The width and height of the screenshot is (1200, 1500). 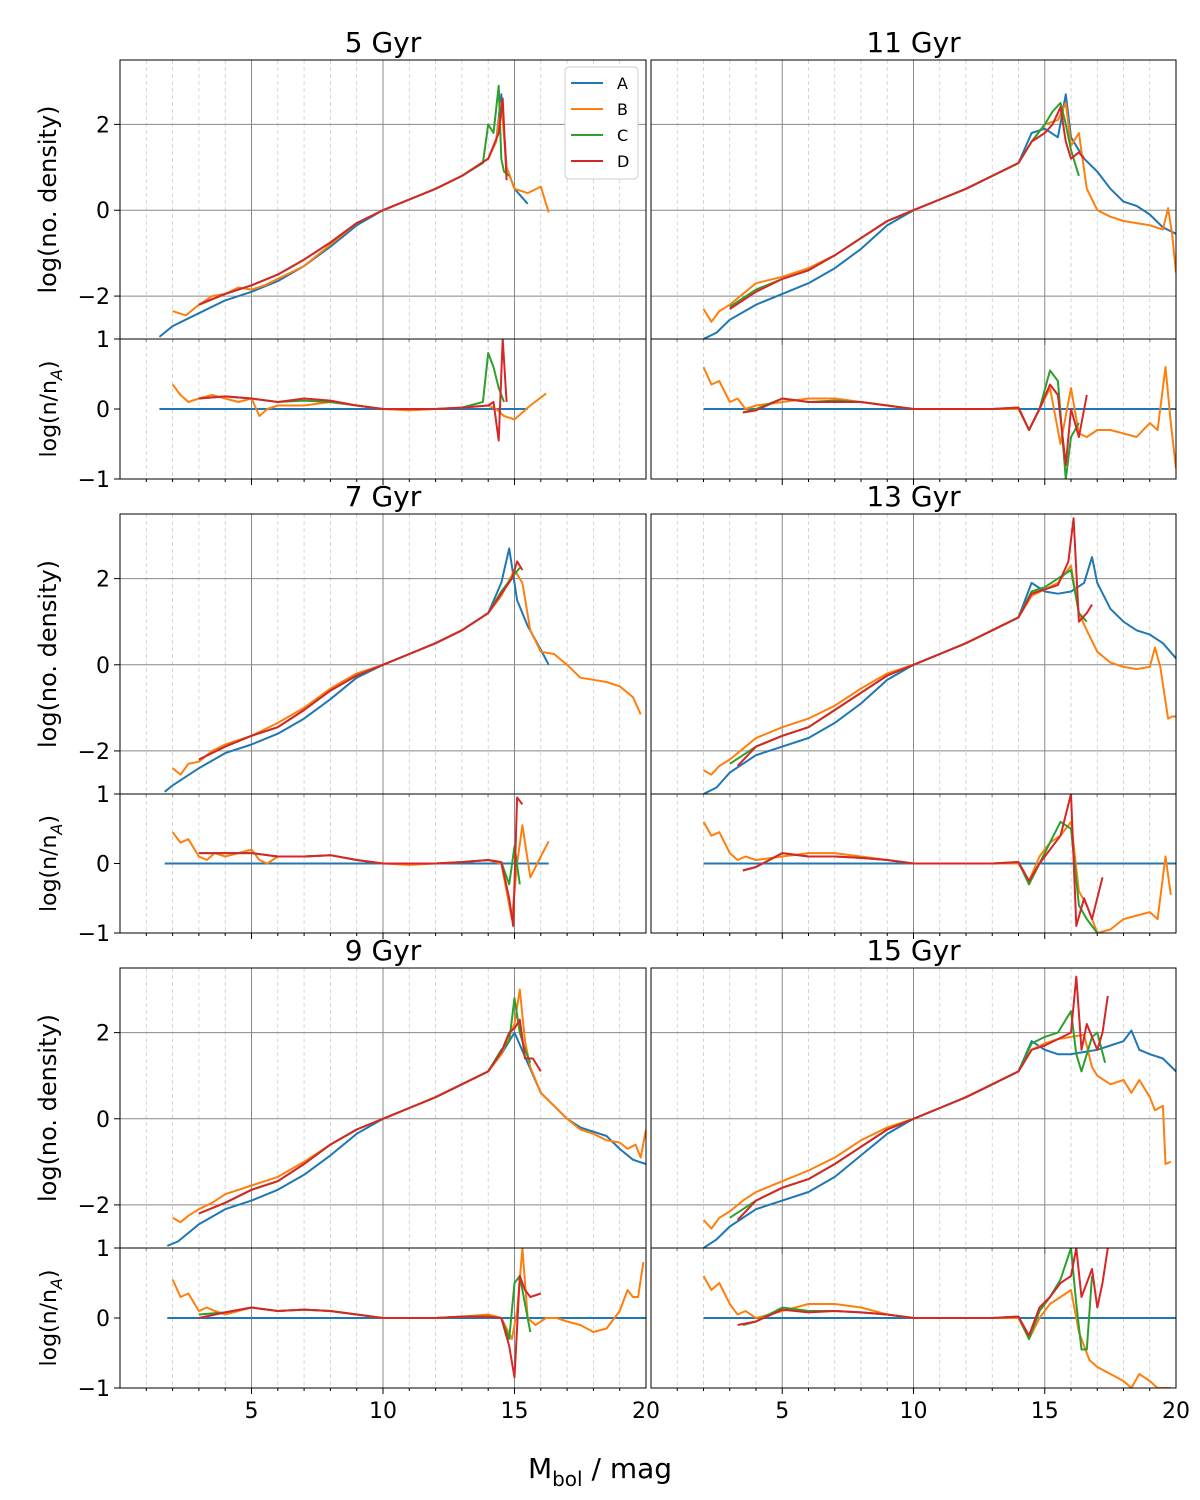 What do you see at coordinates (601, 123) in the screenshot?
I see `legend-box` at bounding box center [601, 123].